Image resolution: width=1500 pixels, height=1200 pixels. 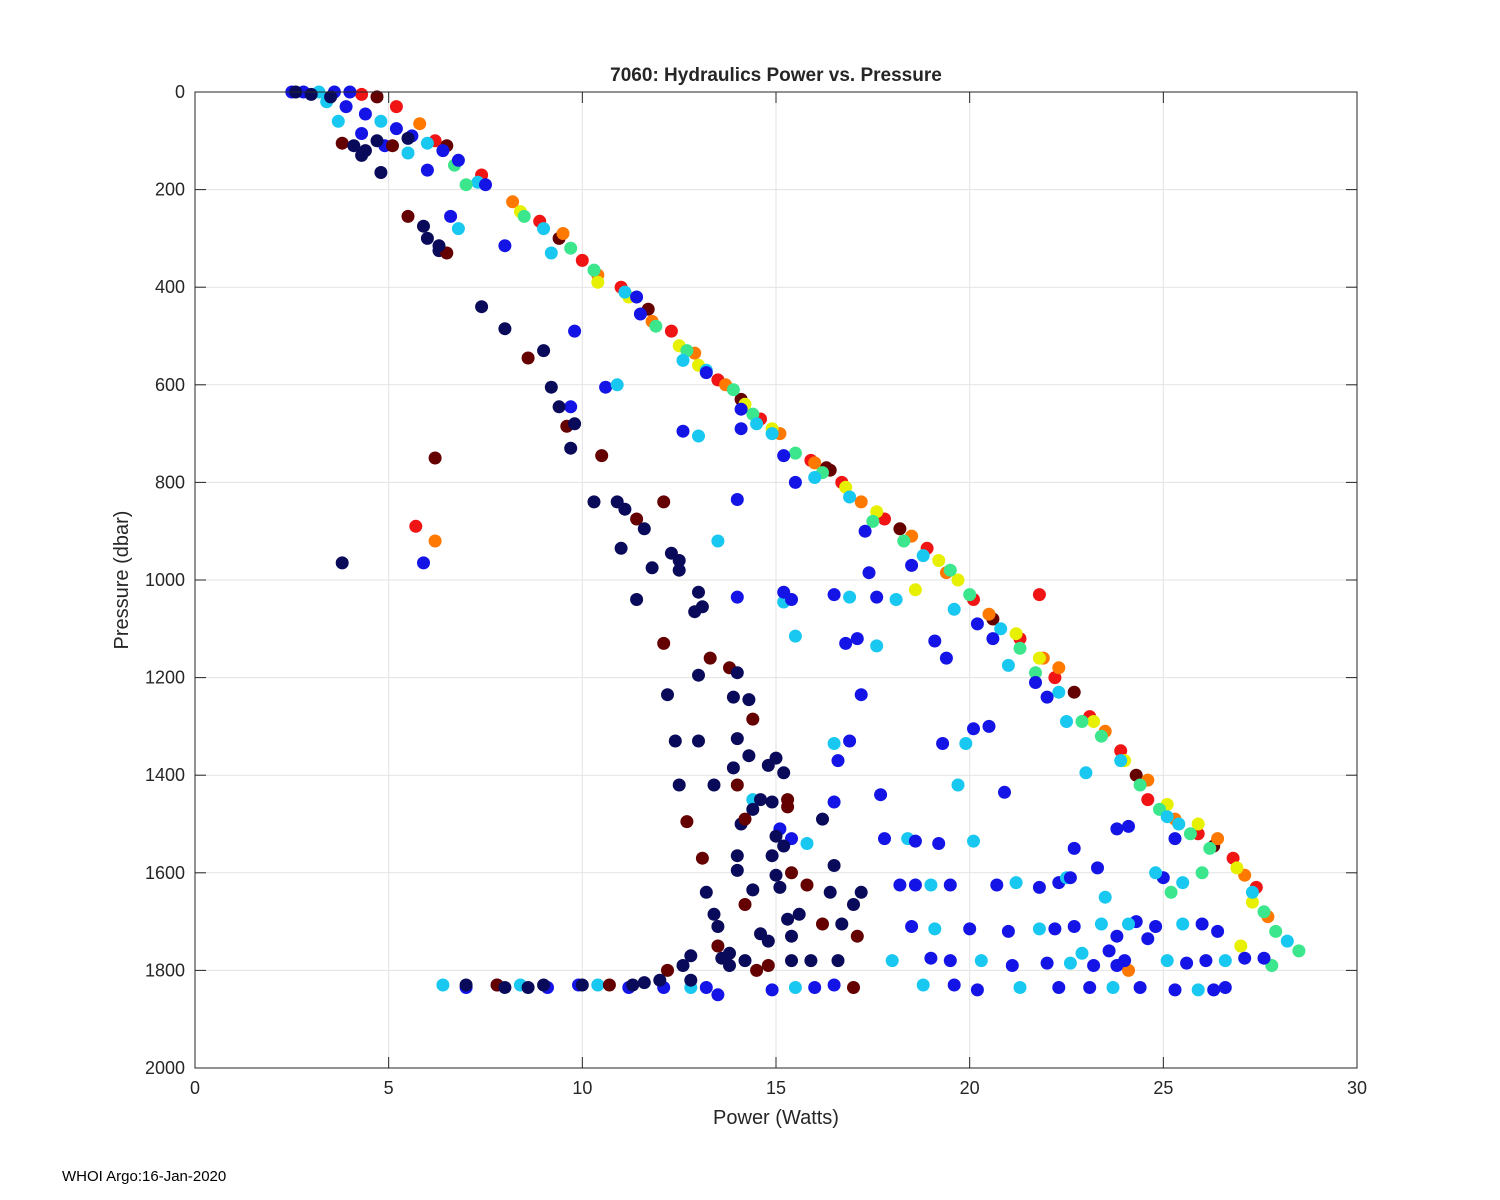 What do you see at coordinates (970, 1088) in the screenshot?
I see `x-tick-label: 20` at bounding box center [970, 1088].